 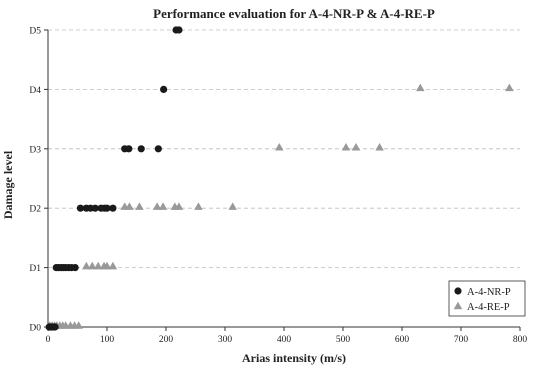 I want to click on y-tick-label: D0, so click(x=35, y=329).